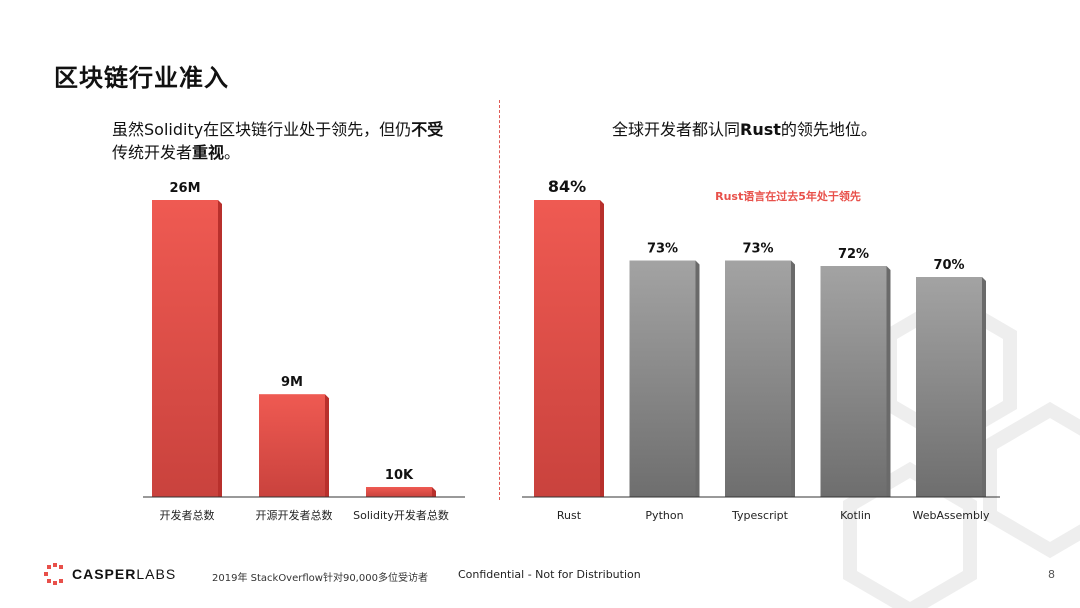 This screenshot has height=608, width=1080. What do you see at coordinates (184, 188) in the screenshot?
I see `value-label: 26M` at bounding box center [184, 188].